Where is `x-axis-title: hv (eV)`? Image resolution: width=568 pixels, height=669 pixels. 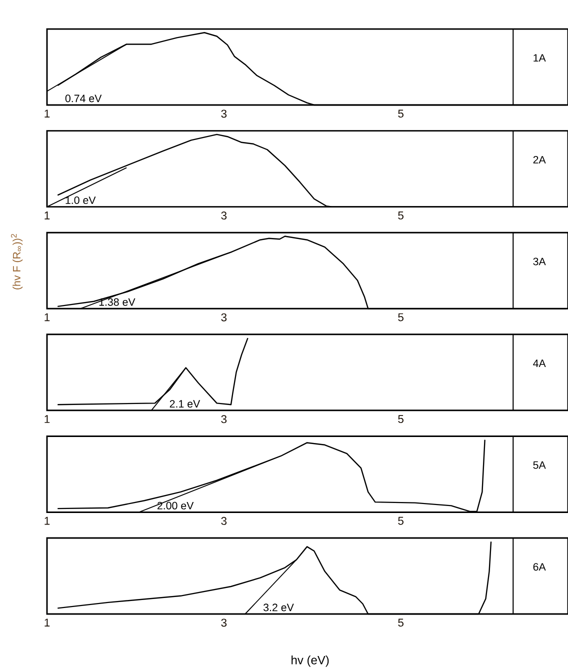 x-axis-title: hv (eV) is located at coordinates (310, 661).